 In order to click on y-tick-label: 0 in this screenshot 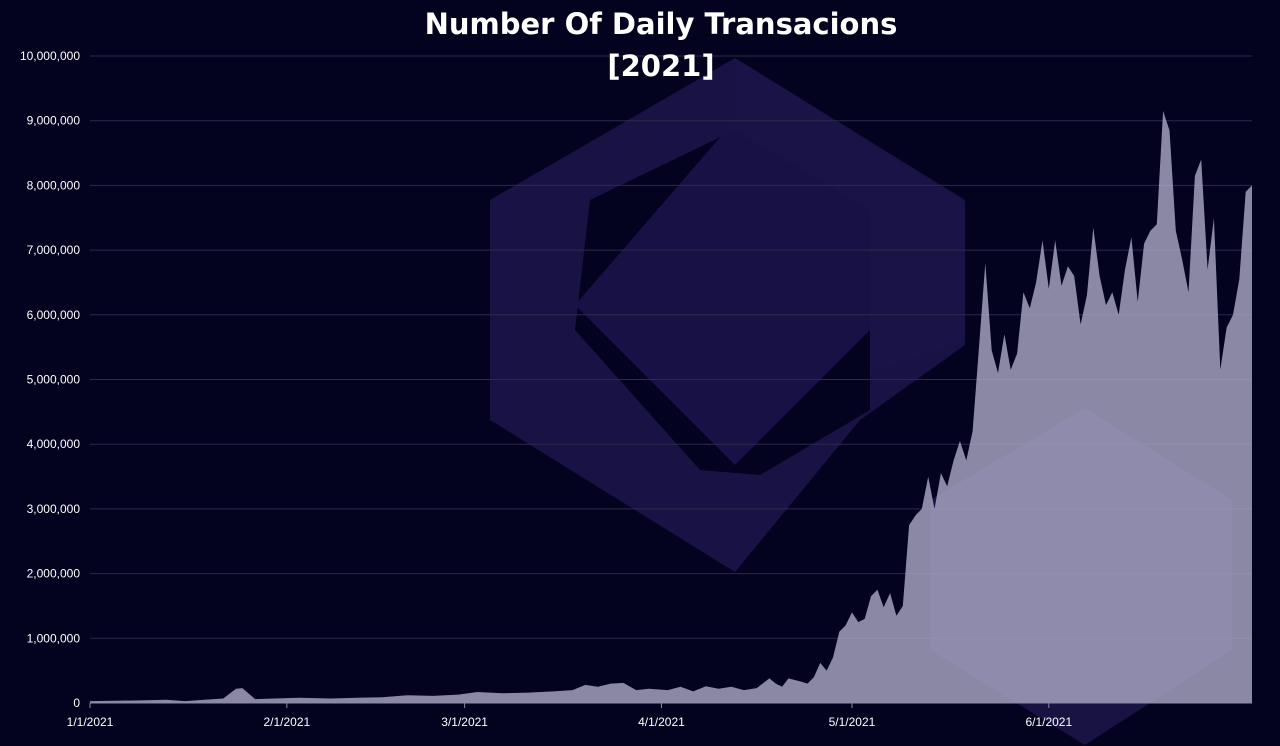, I will do `click(76, 703)`.